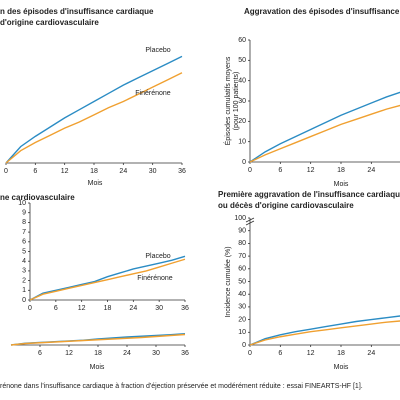 Image resolution: width=400 pixels, height=400 pixels. What do you see at coordinates (286, 205) in the screenshot?
I see `chart-title: ou décès d'origine cardiovasculaire` at bounding box center [286, 205].